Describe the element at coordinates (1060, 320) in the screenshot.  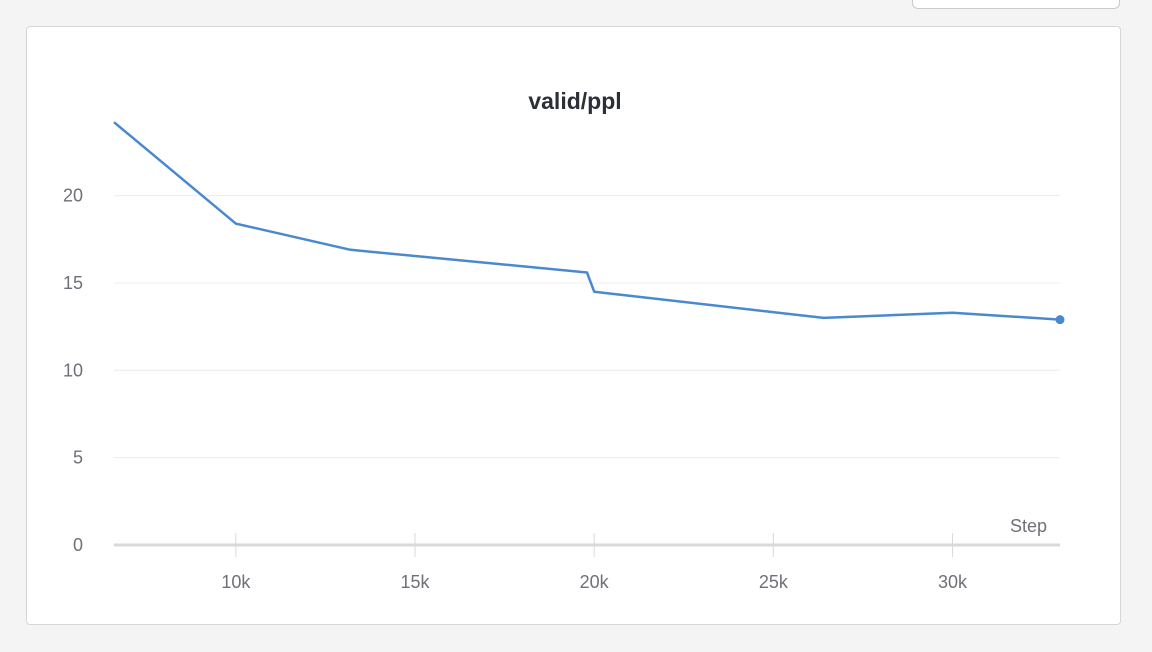
I see `series-end-point` at that location.